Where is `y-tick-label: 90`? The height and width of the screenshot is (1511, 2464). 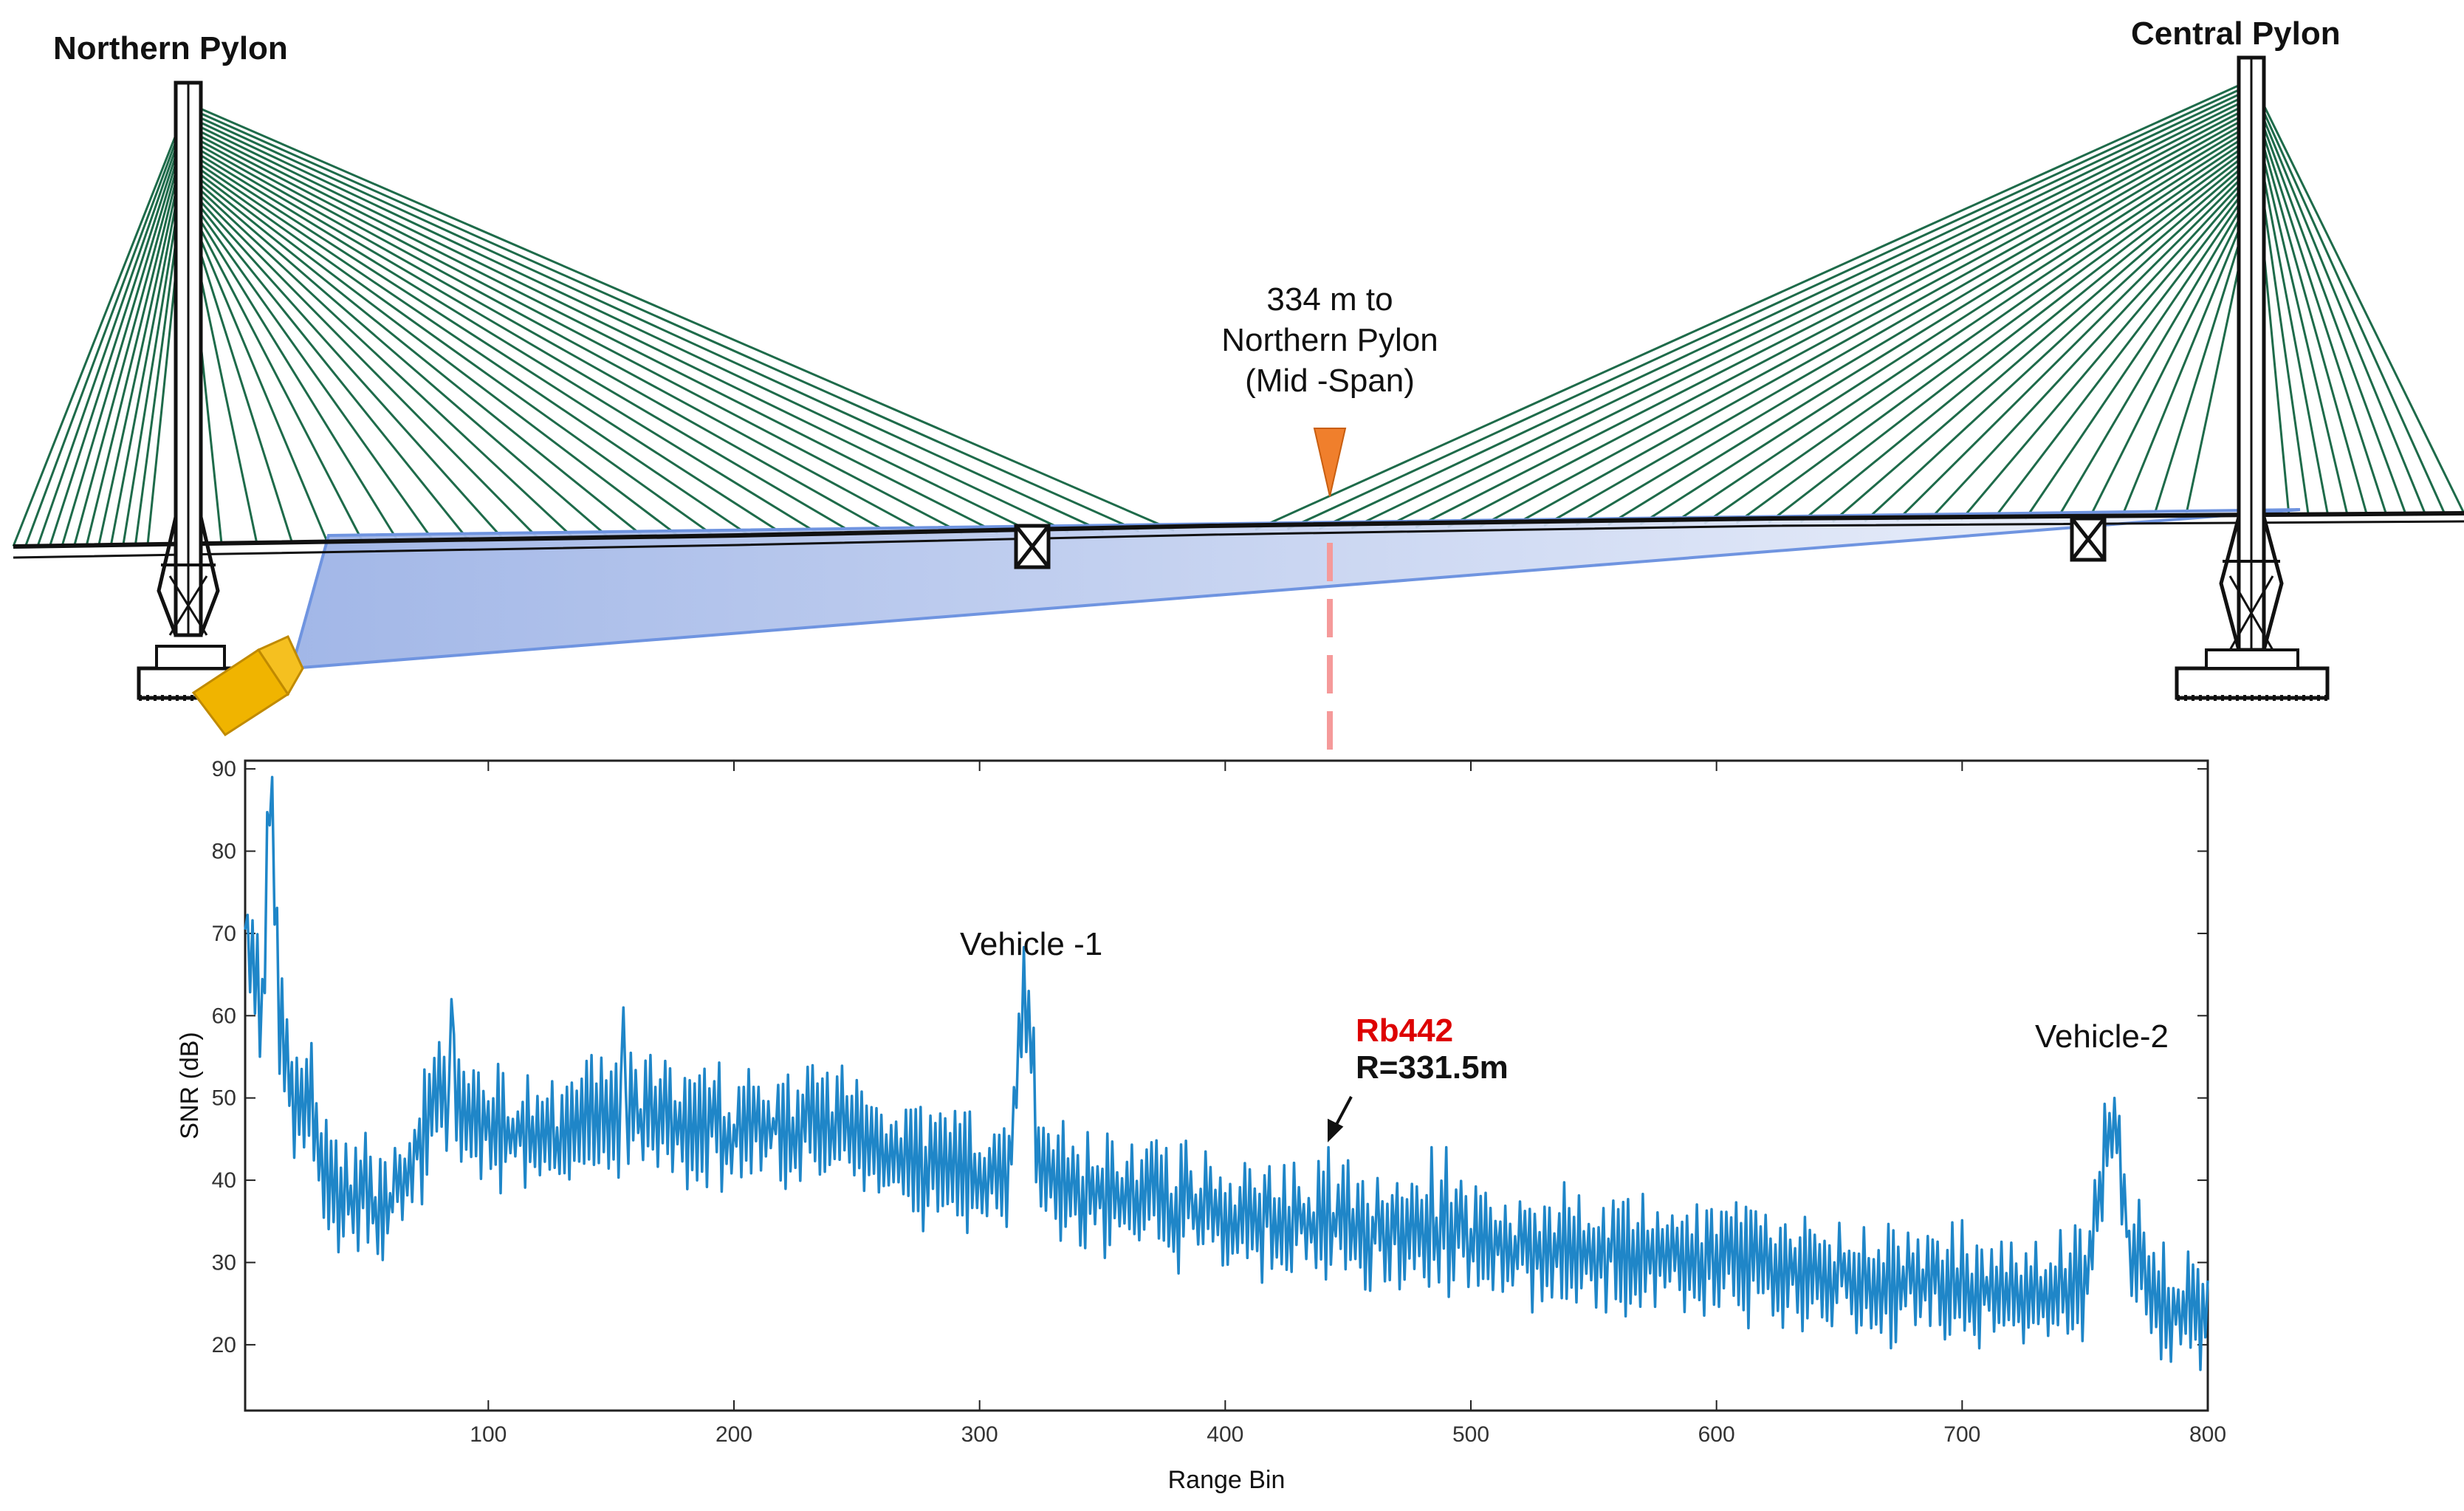
y-tick-label: 90 is located at coordinates (224, 769).